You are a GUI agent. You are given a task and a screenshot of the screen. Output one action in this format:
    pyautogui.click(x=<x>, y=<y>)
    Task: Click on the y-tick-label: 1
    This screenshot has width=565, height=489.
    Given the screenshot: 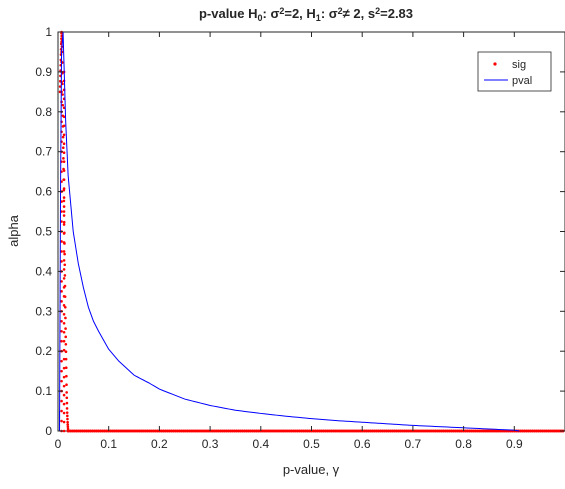 What is the action you would take?
    pyautogui.click(x=48, y=32)
    